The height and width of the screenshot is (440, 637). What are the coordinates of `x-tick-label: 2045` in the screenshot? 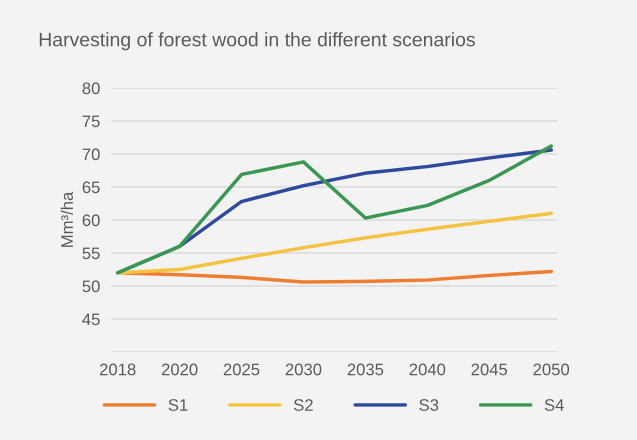 It's located at (490, 370).